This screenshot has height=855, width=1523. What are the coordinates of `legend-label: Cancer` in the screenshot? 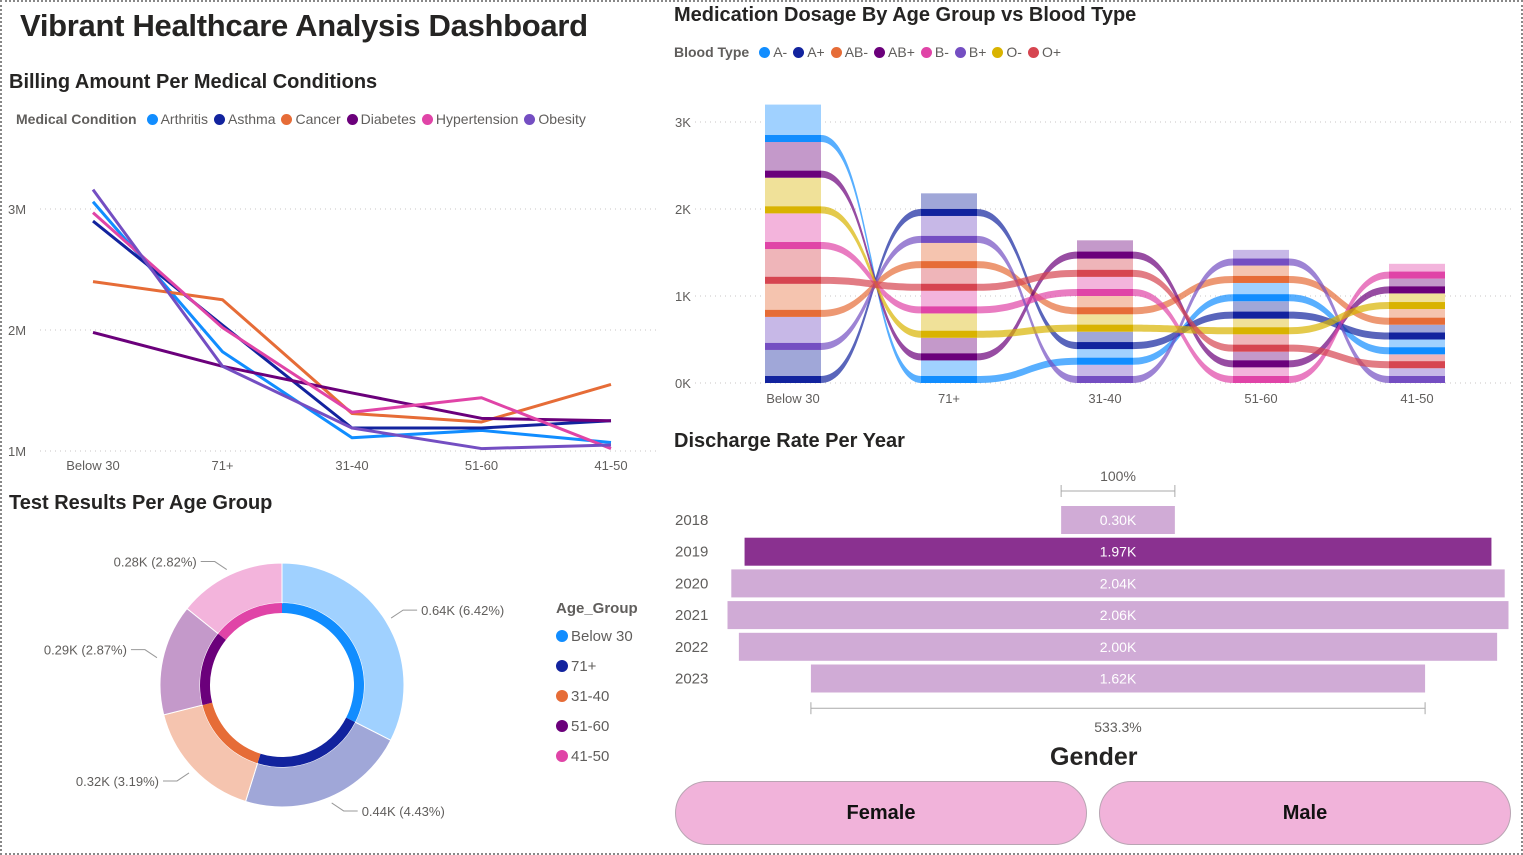 It's located at (318, 119).